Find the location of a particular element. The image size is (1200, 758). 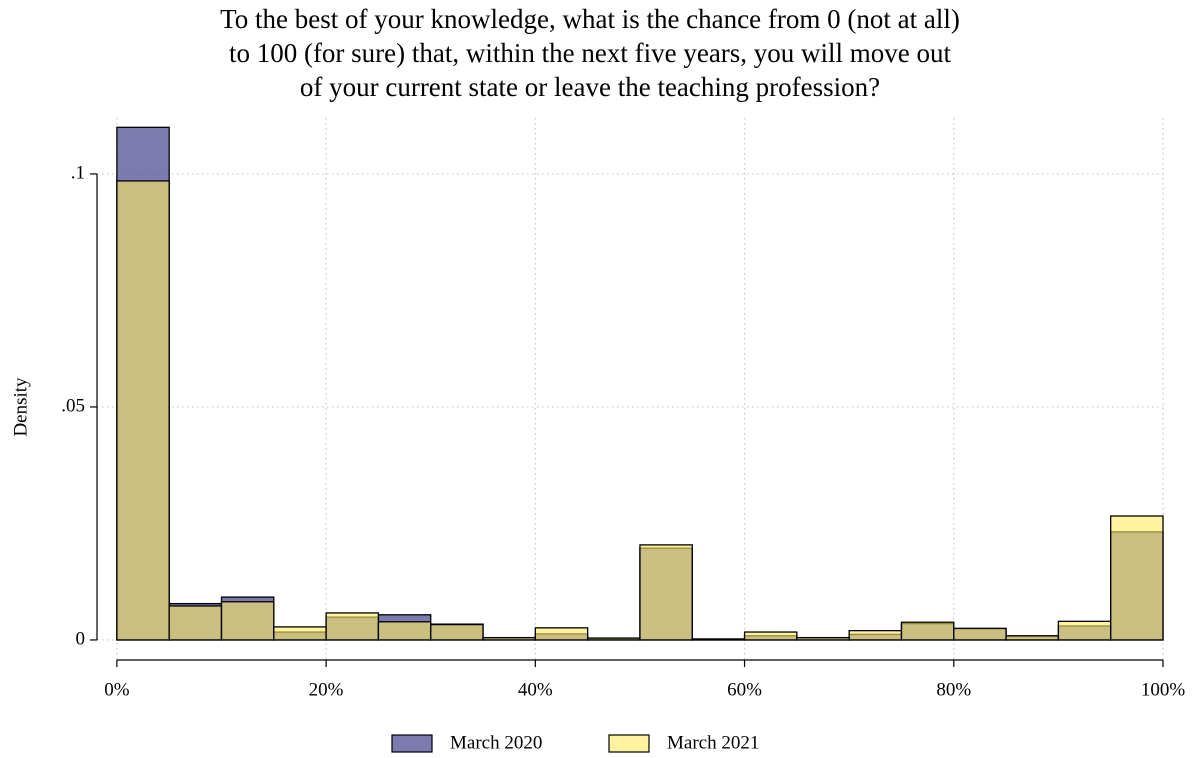

y-tick-label: .1 is located at coordinates (78, 172).